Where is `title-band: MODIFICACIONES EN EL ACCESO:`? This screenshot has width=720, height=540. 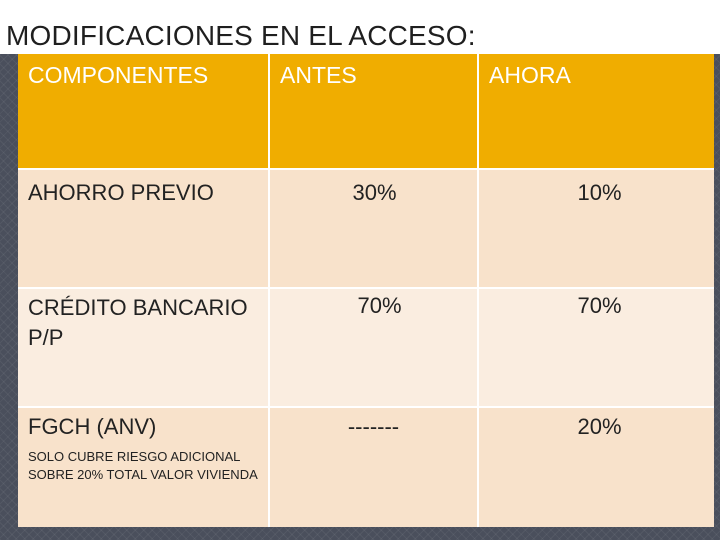 title-band: MODIFICACIONES EN EL ACCESO: is located at coordinates (360, 27).